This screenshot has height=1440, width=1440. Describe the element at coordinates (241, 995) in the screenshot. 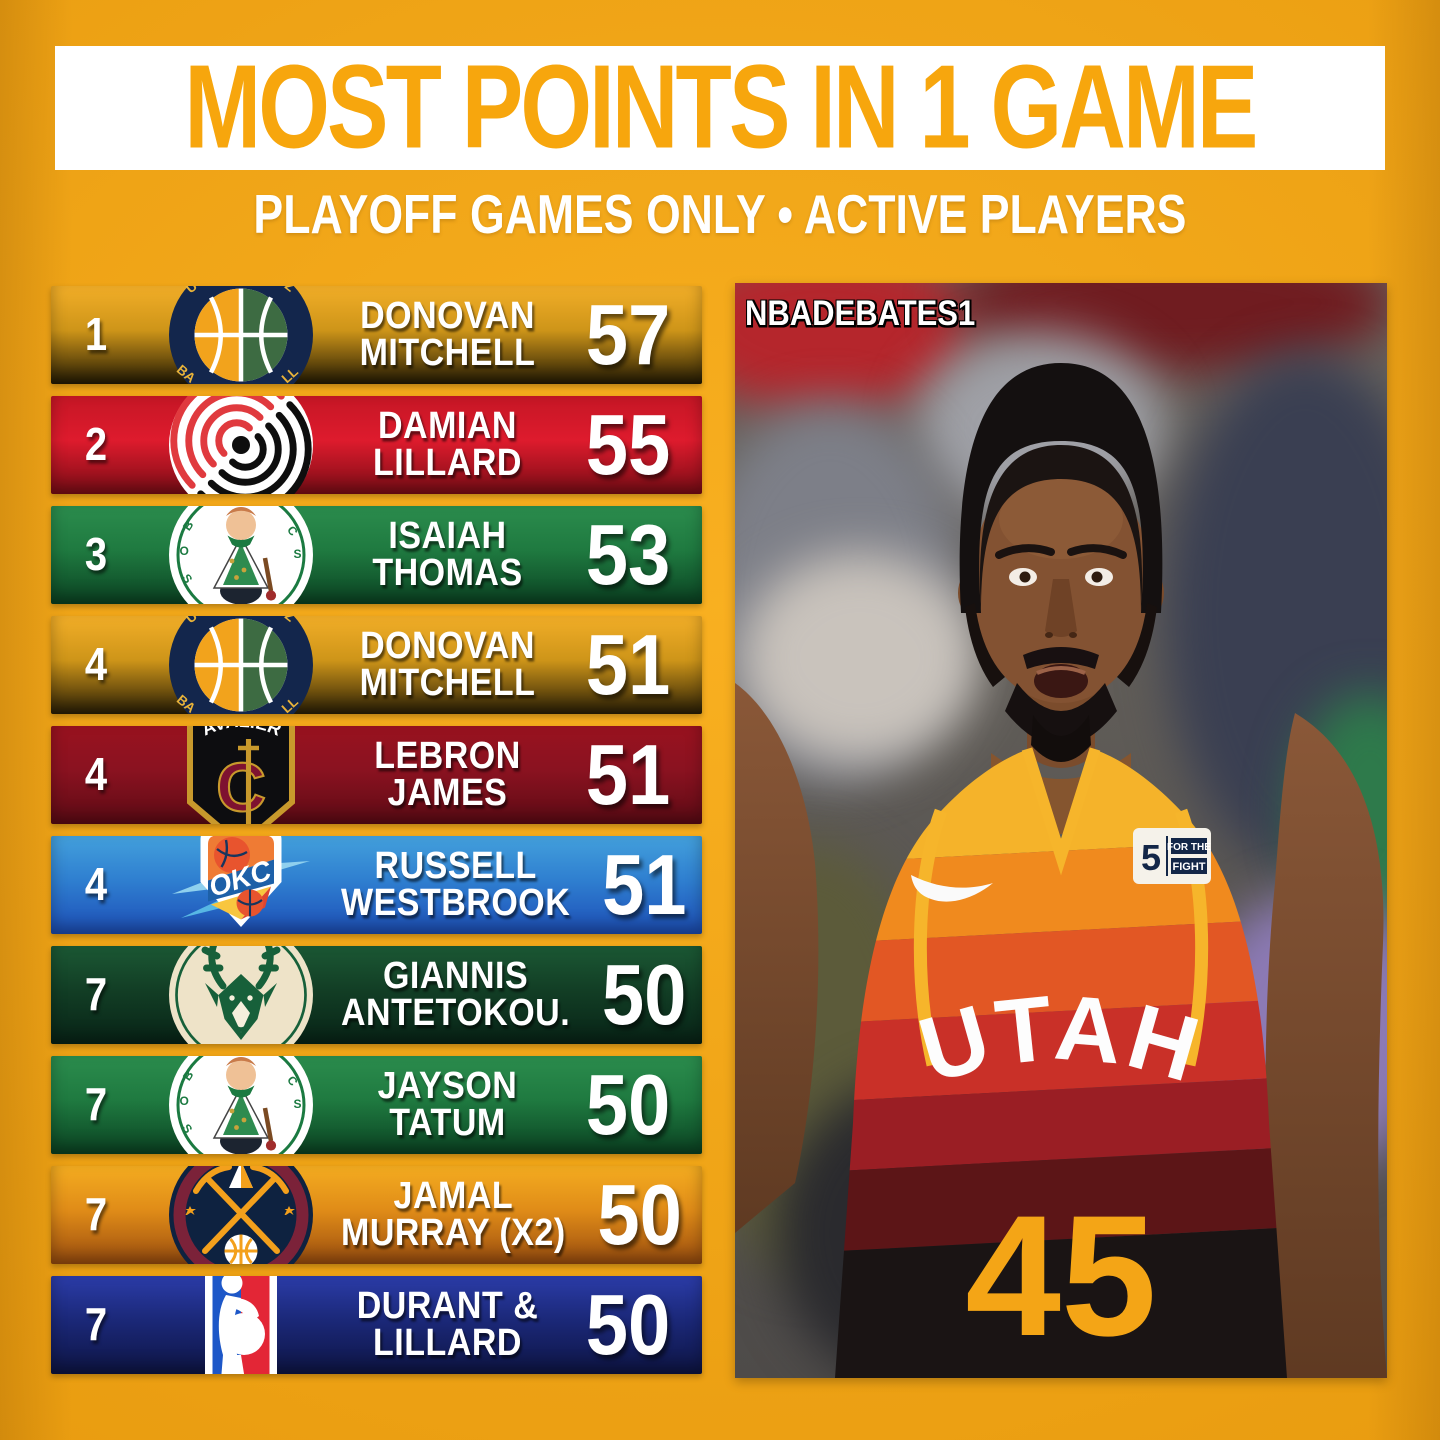

I see `bucks-logo-icon` at that location.